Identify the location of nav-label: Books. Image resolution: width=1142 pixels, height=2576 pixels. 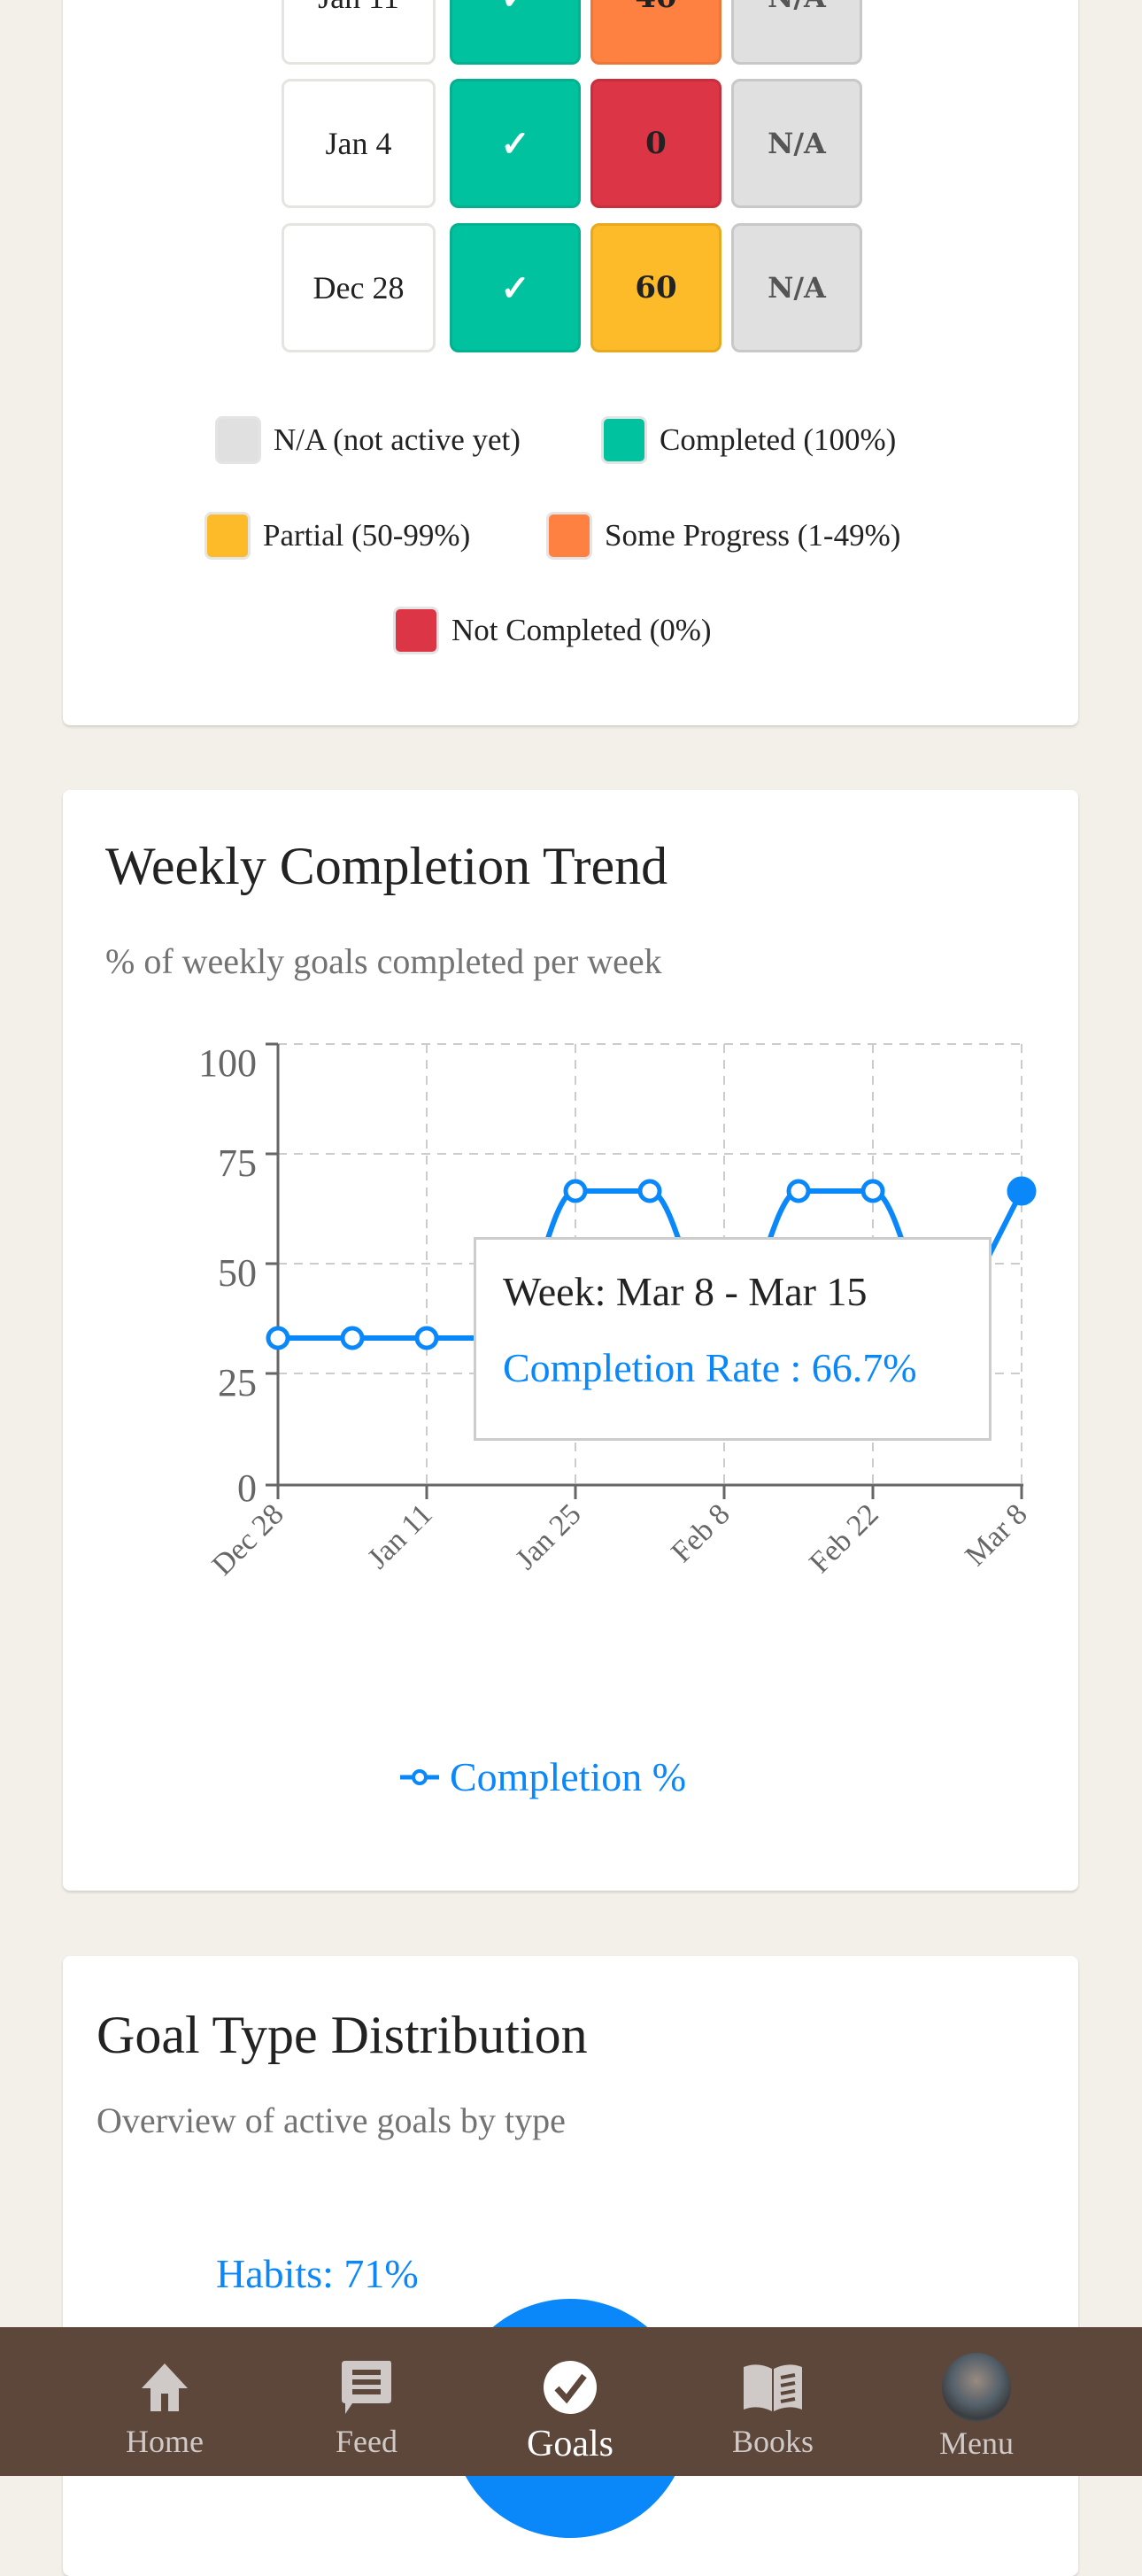
(772, 2441).